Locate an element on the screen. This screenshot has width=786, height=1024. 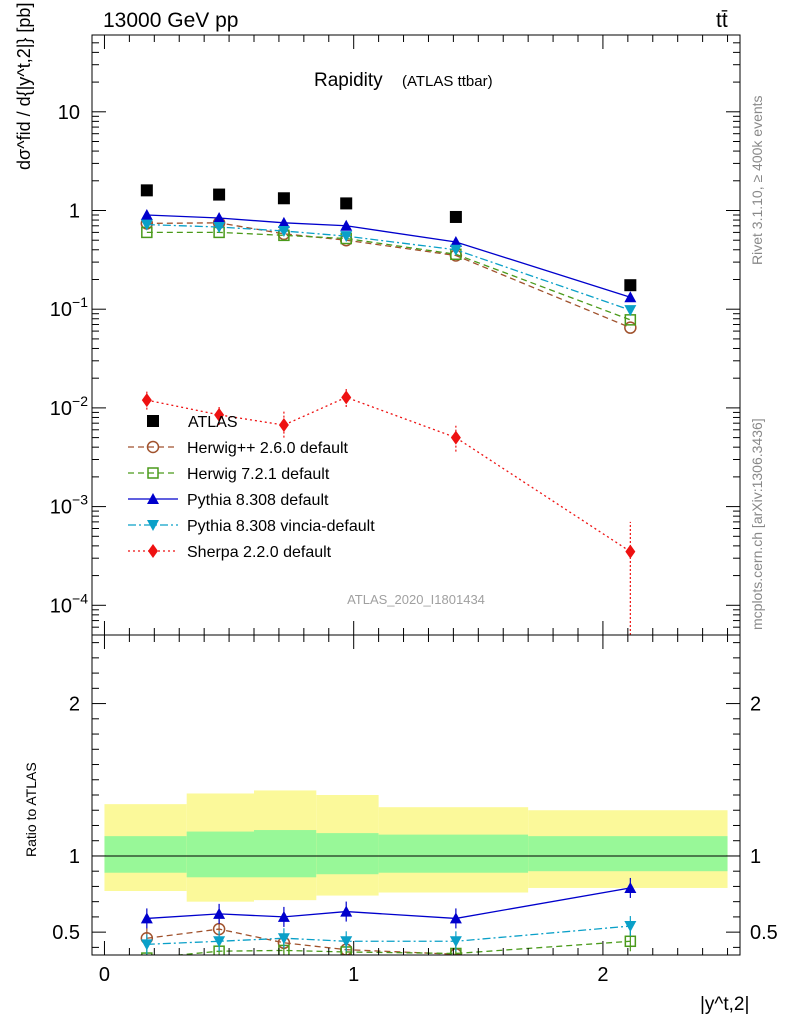
main-y-axis-label: dσ^fid / d{|y^t,2|} [pb] is located at coordinates (24, 86).